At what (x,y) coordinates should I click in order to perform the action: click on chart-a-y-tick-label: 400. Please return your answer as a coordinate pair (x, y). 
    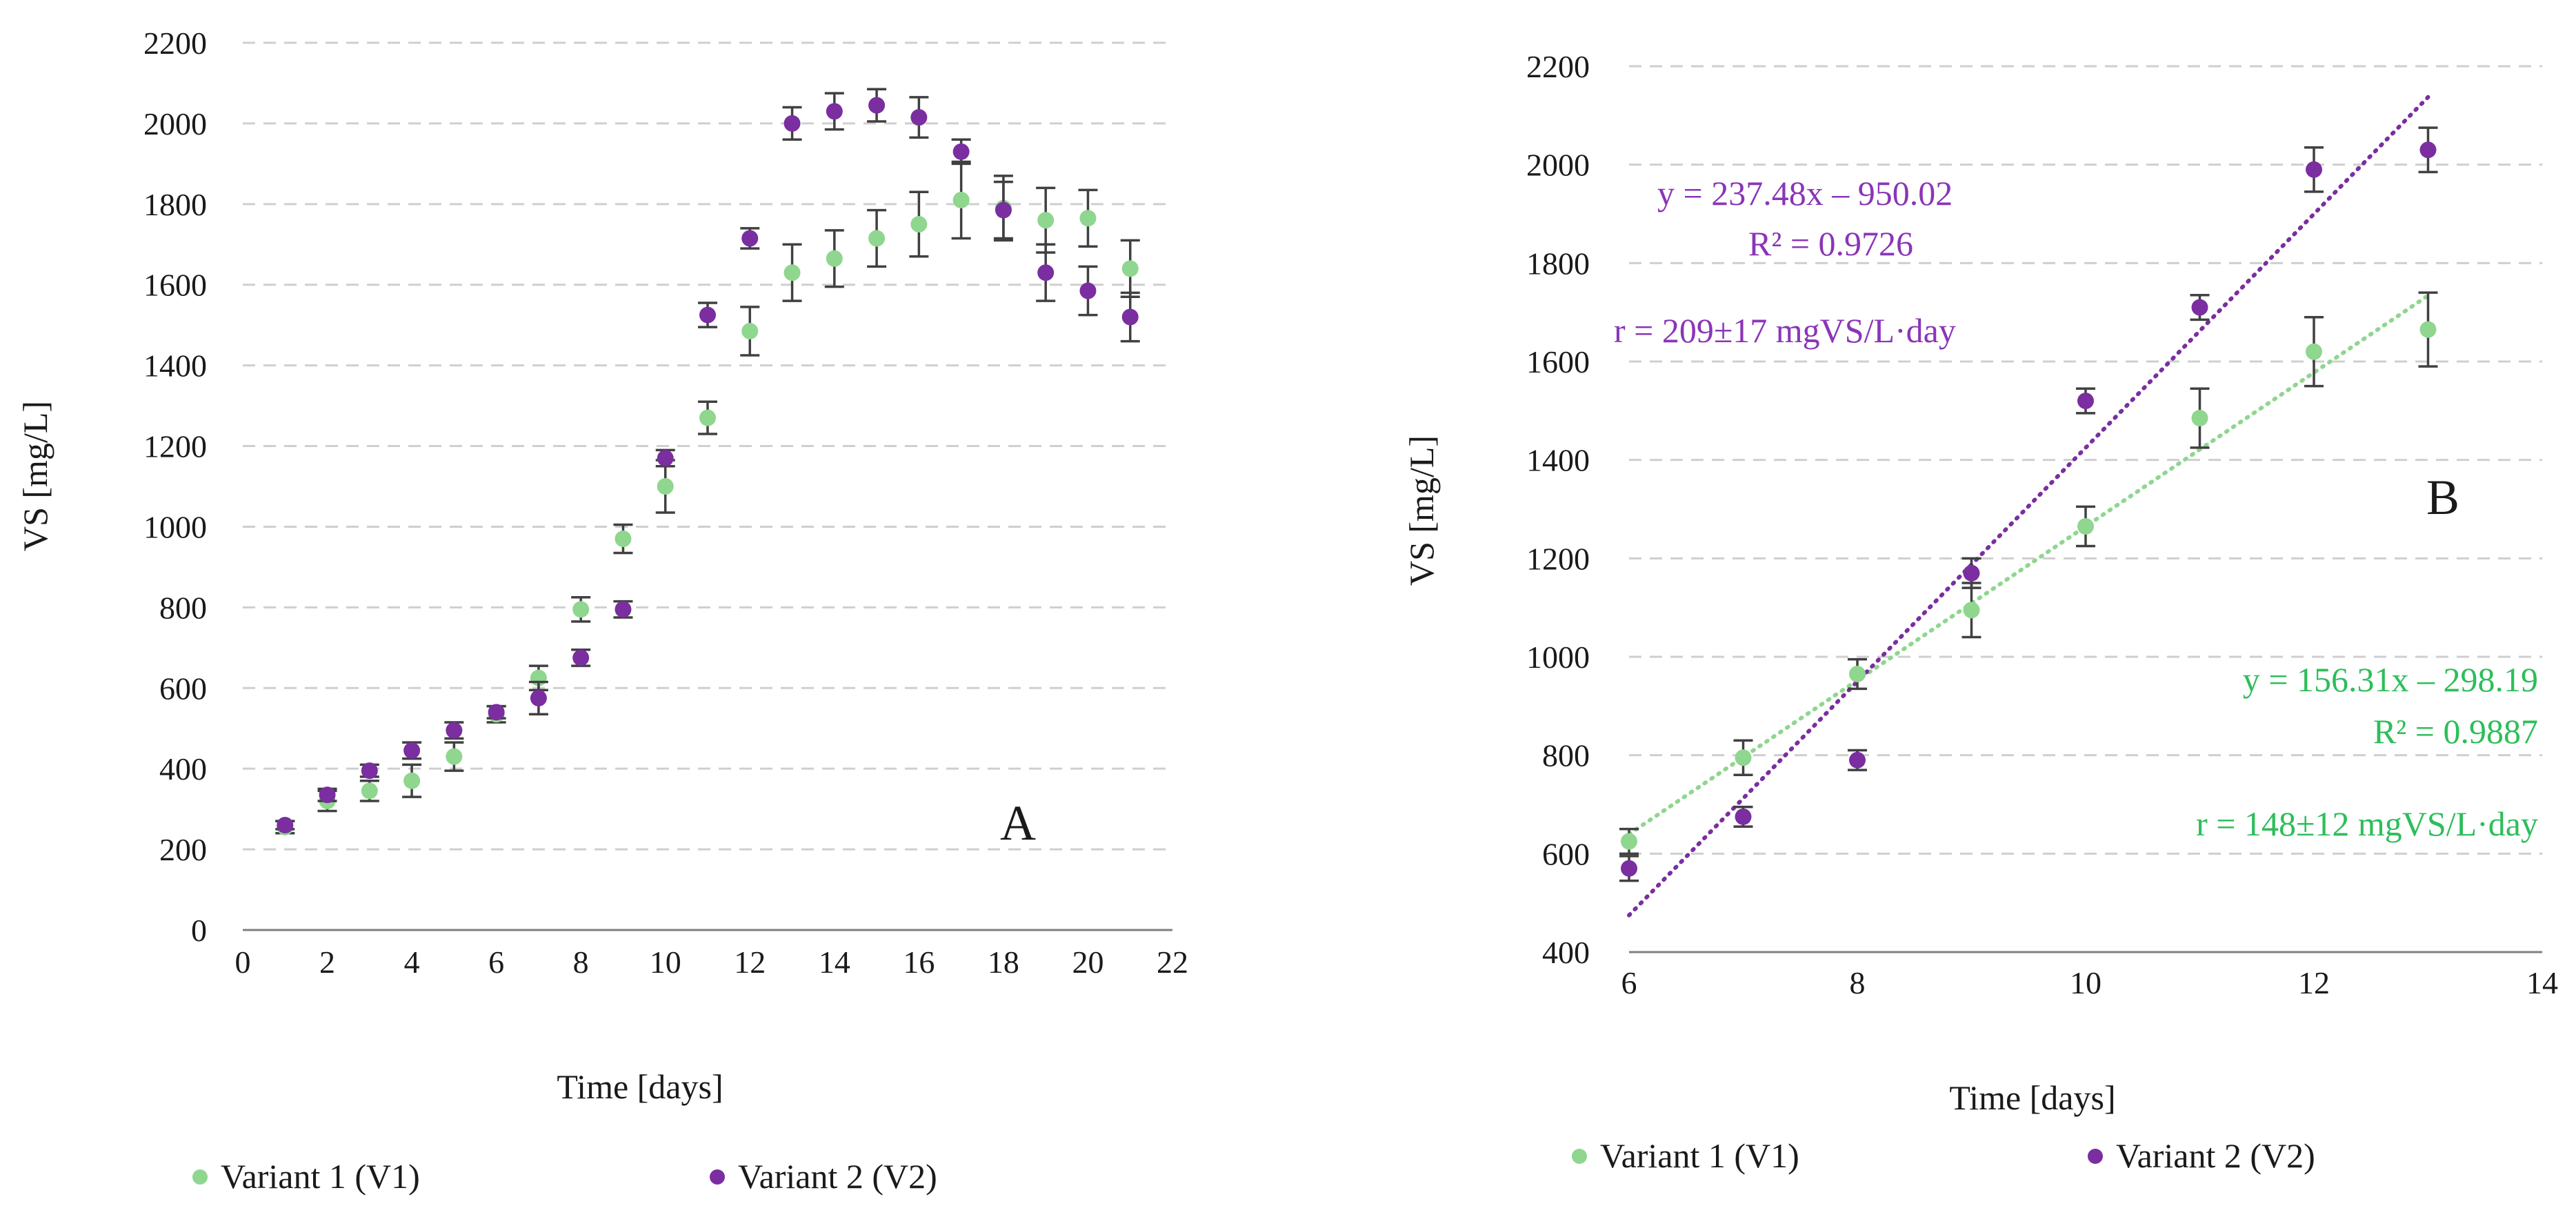
    Looking at the image, I should click on (183, 769).